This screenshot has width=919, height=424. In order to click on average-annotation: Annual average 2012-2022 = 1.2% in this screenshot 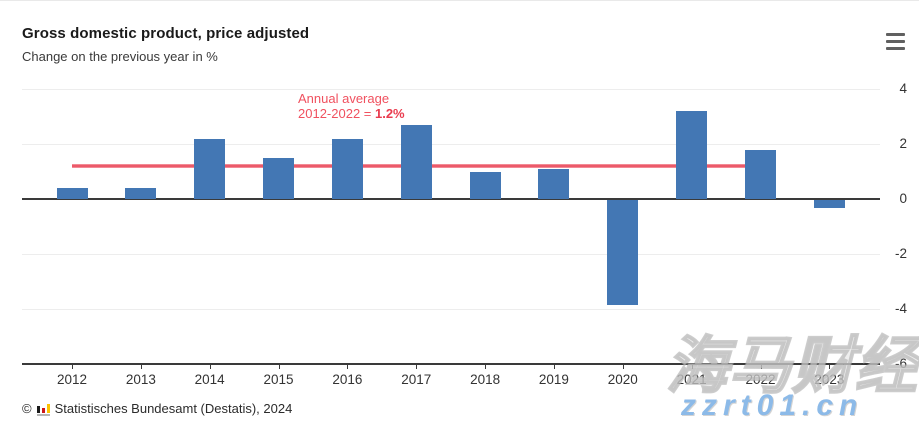, I will do `click(351, 106)`.